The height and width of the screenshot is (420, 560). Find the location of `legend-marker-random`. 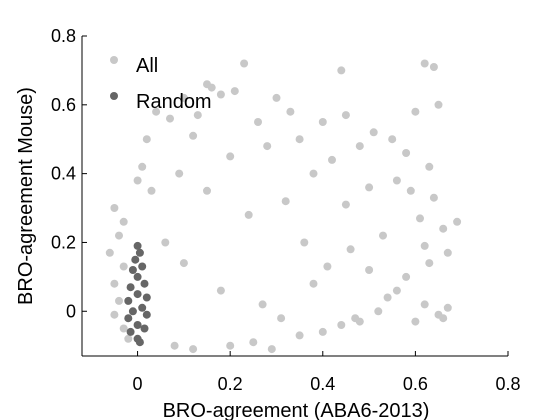

legend-marker-random is located at coordinates (114, 96).